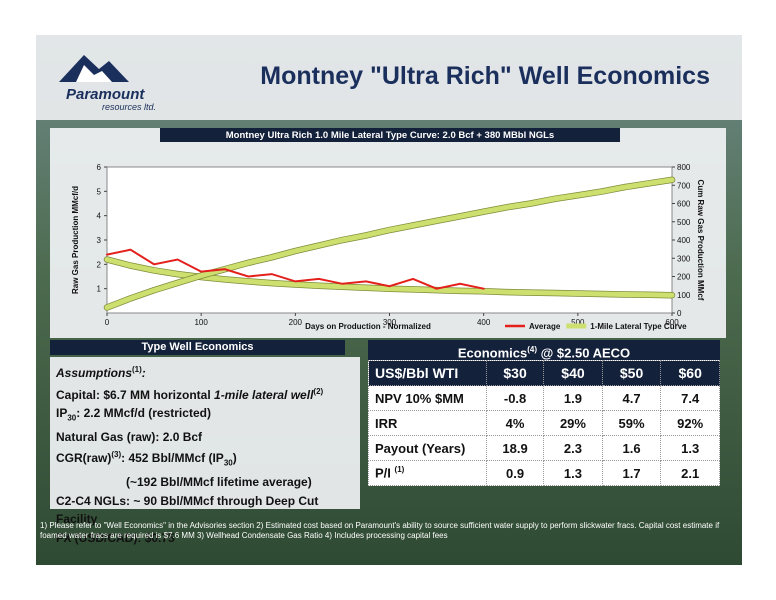 Image resolution: width=776 pixels, height=600 pixels. I want to click on economics-title-band: Economics(4) @ $2.50 AECO, so click(544, 350).